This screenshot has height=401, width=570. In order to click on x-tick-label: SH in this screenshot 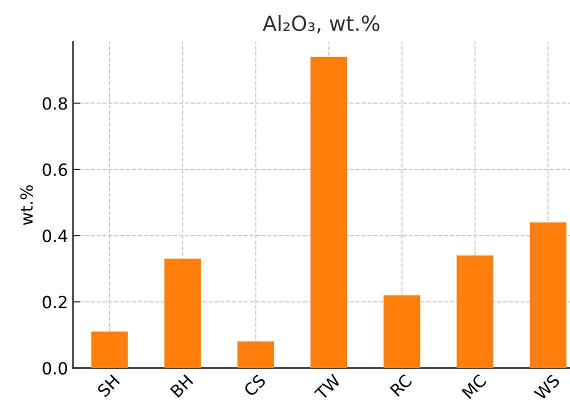, I will do `click(108, 386)`.